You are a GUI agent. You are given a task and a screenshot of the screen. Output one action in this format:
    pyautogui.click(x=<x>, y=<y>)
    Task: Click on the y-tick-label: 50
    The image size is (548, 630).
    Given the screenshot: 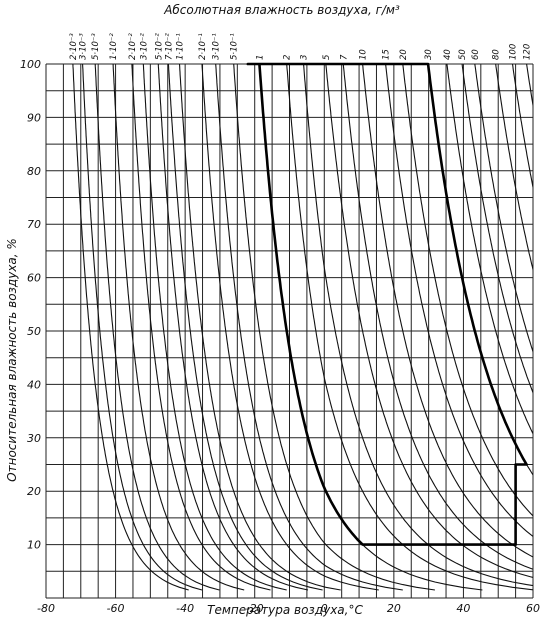 What is the action you would take?
    pyautogui.click(x=34, y=331)
    